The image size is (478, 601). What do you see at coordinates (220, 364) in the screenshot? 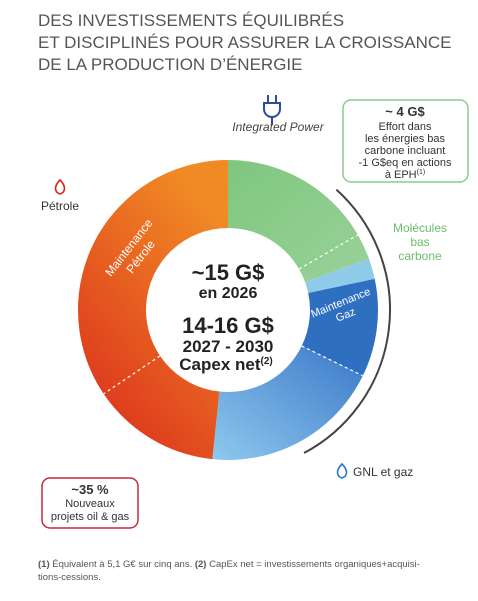
I see `capex: Capex net` at bounding box center [220, 364].